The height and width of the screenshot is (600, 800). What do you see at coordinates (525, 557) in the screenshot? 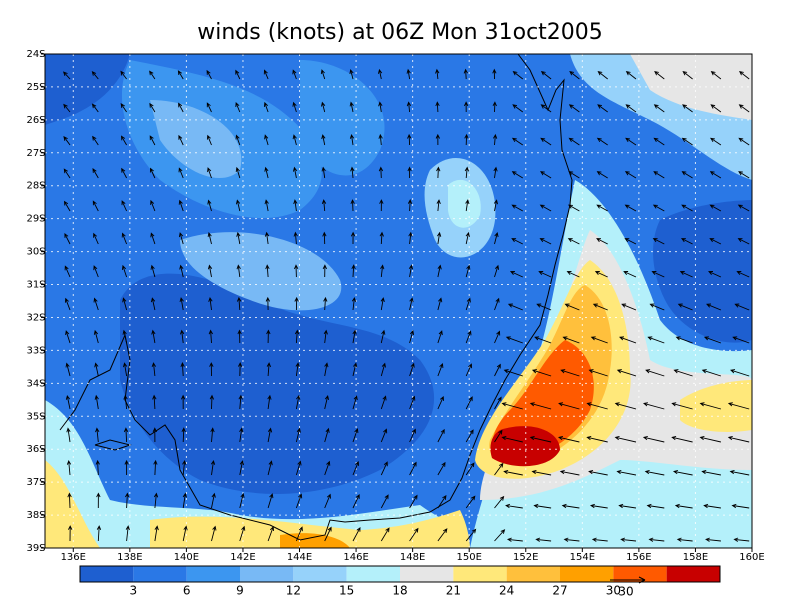
I see `lon-label: 152E` at bounding box center [525, 557].